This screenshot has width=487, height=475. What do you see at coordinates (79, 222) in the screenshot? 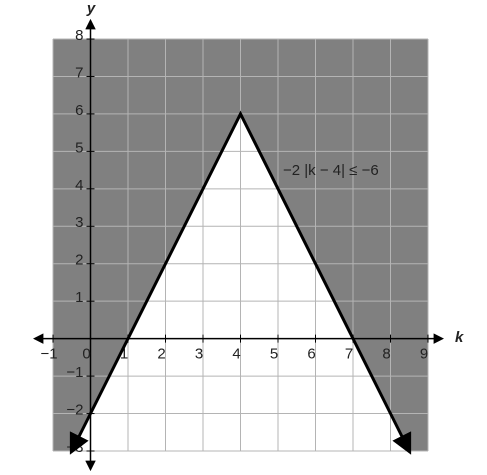
I see `y-tick-label: 3` at bounding box center [79, 222].